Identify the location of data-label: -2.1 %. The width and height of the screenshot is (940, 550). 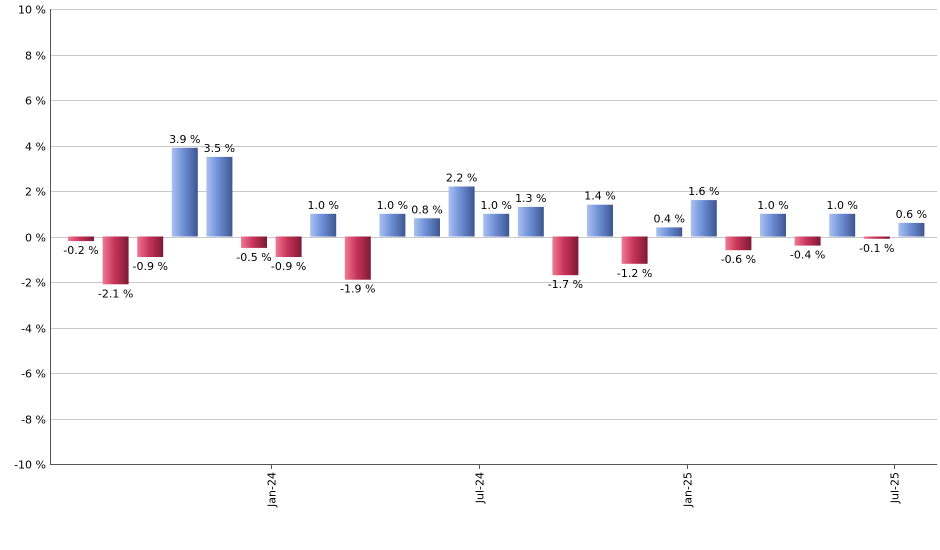
(115, 293).